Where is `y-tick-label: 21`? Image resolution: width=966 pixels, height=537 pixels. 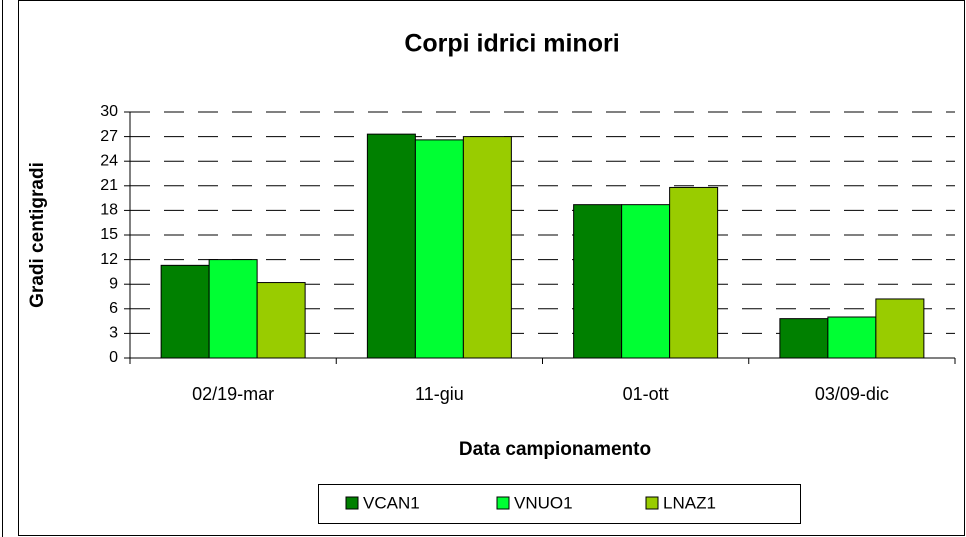 y-tick-label: 21 is located at coordinates (109, 185).